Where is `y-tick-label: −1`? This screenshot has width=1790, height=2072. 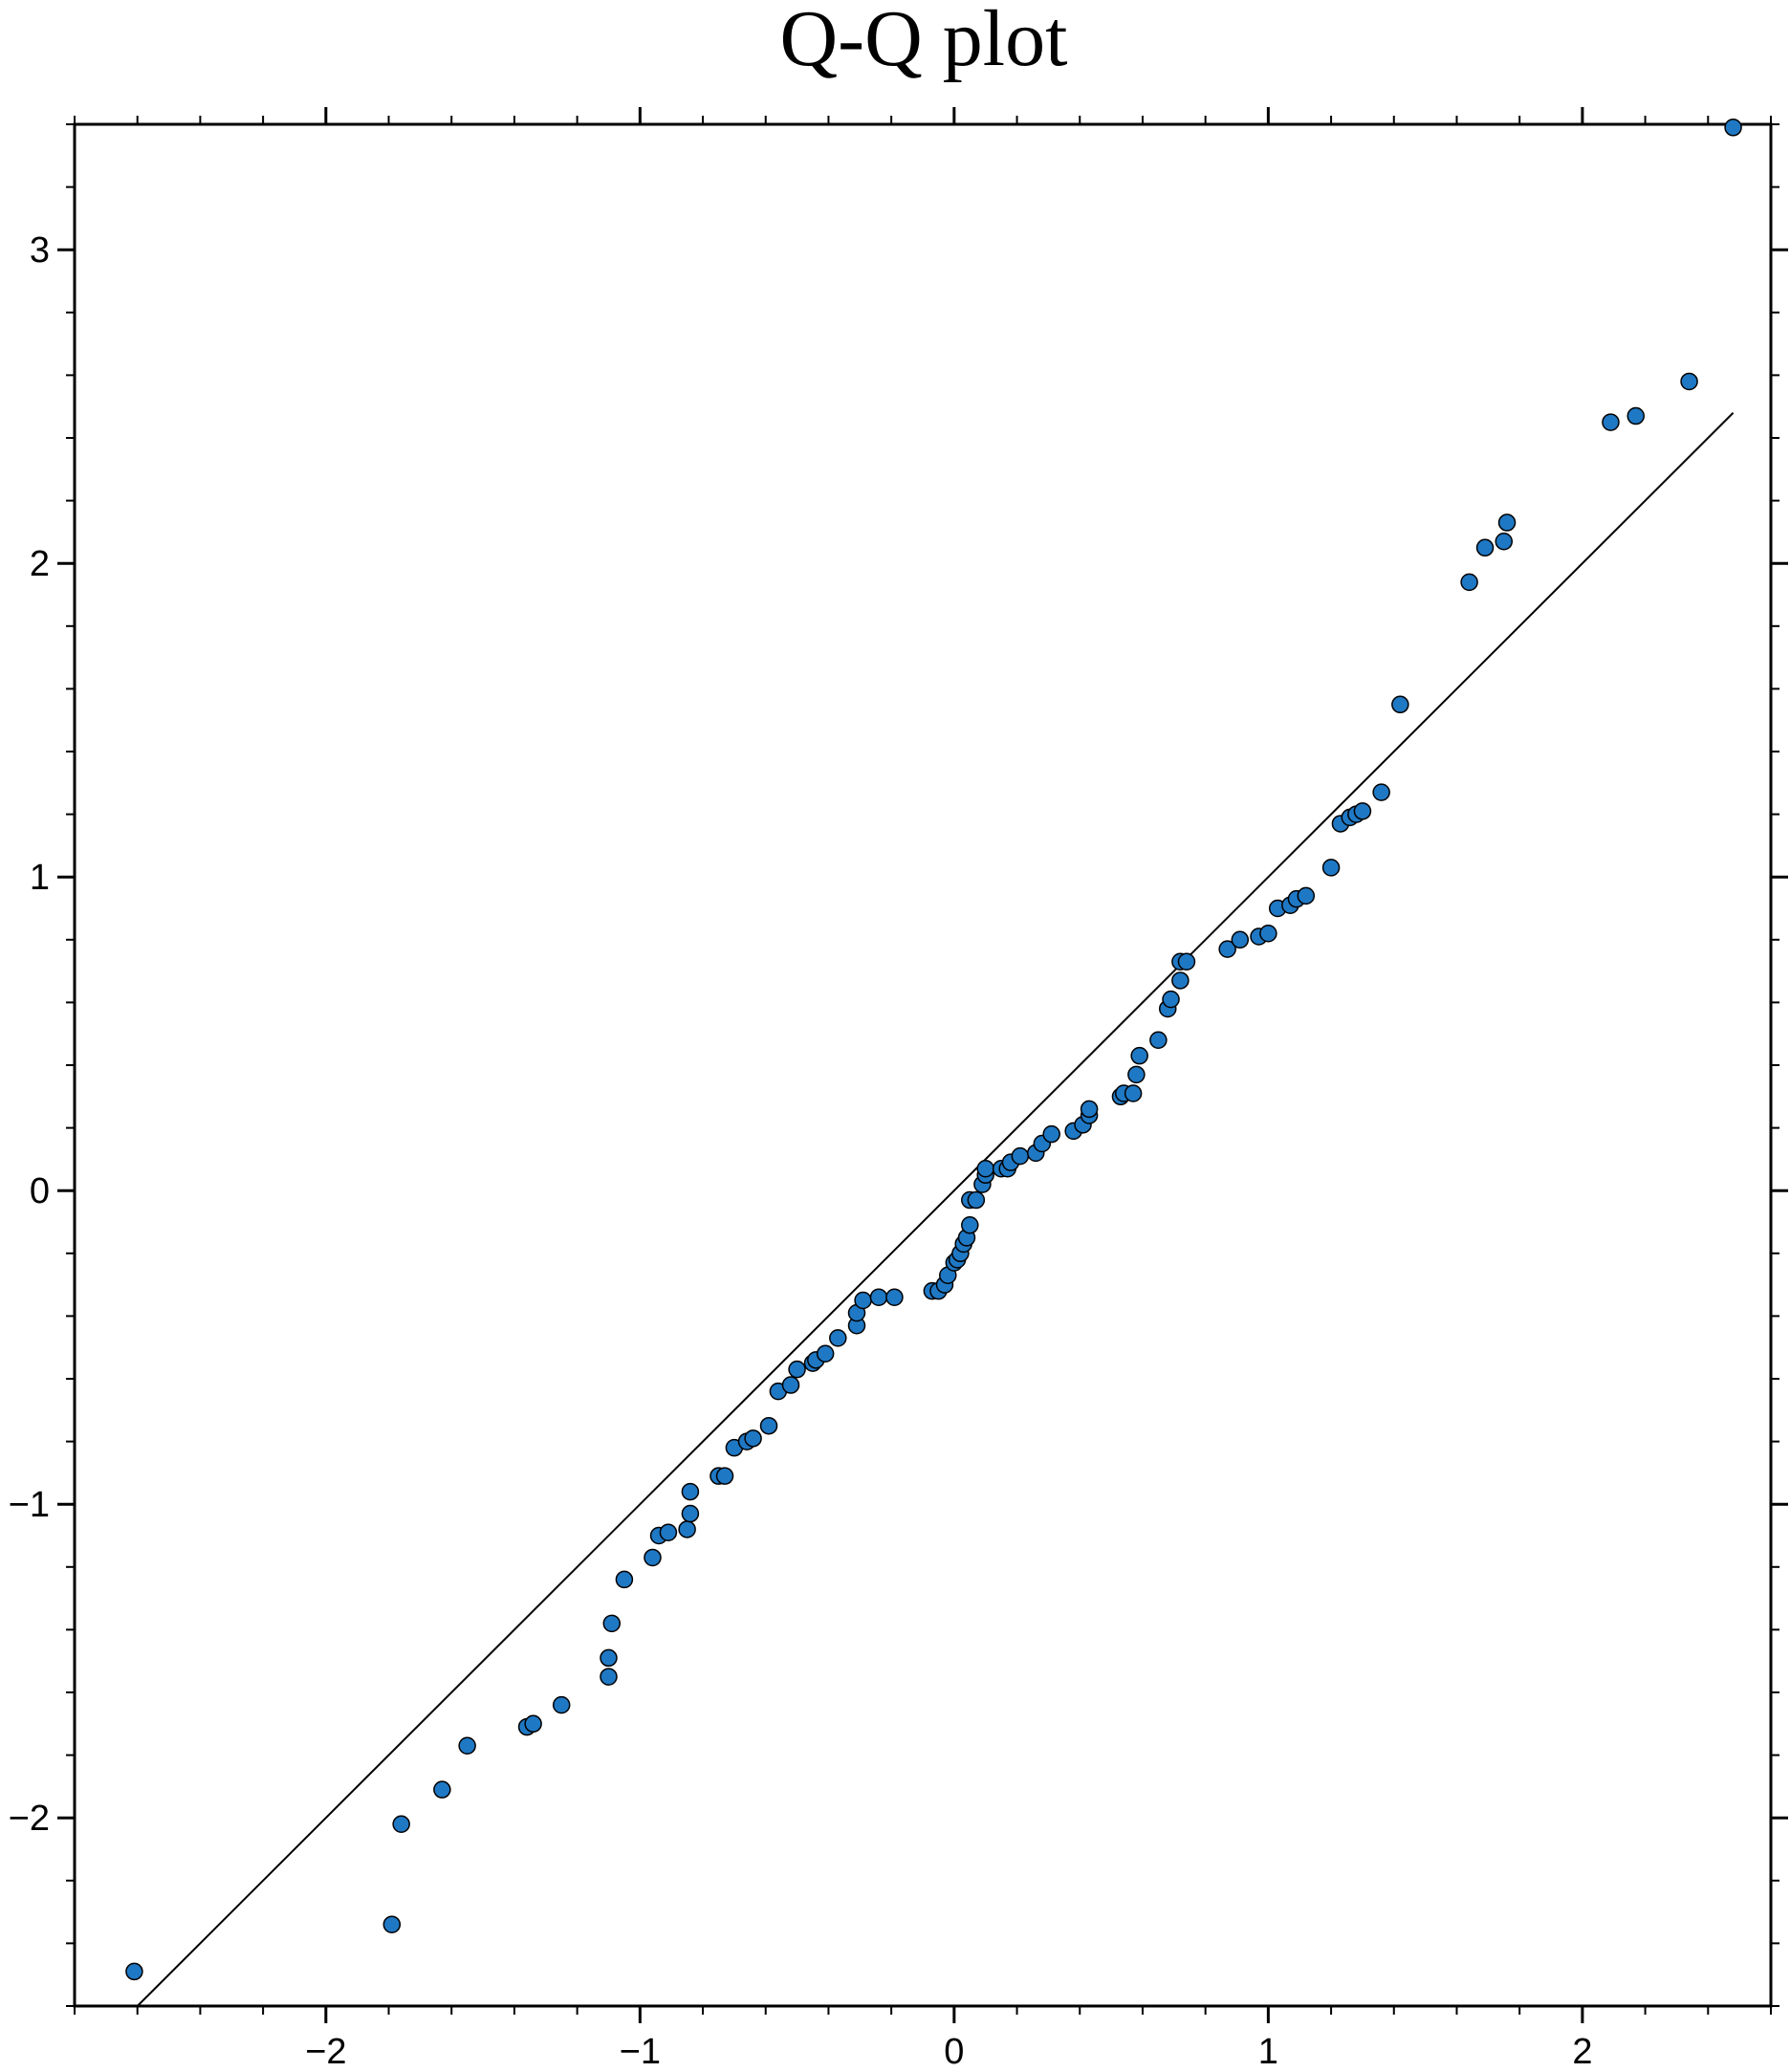 y-tick-label: −1 is located at coordinates (30, 1505).